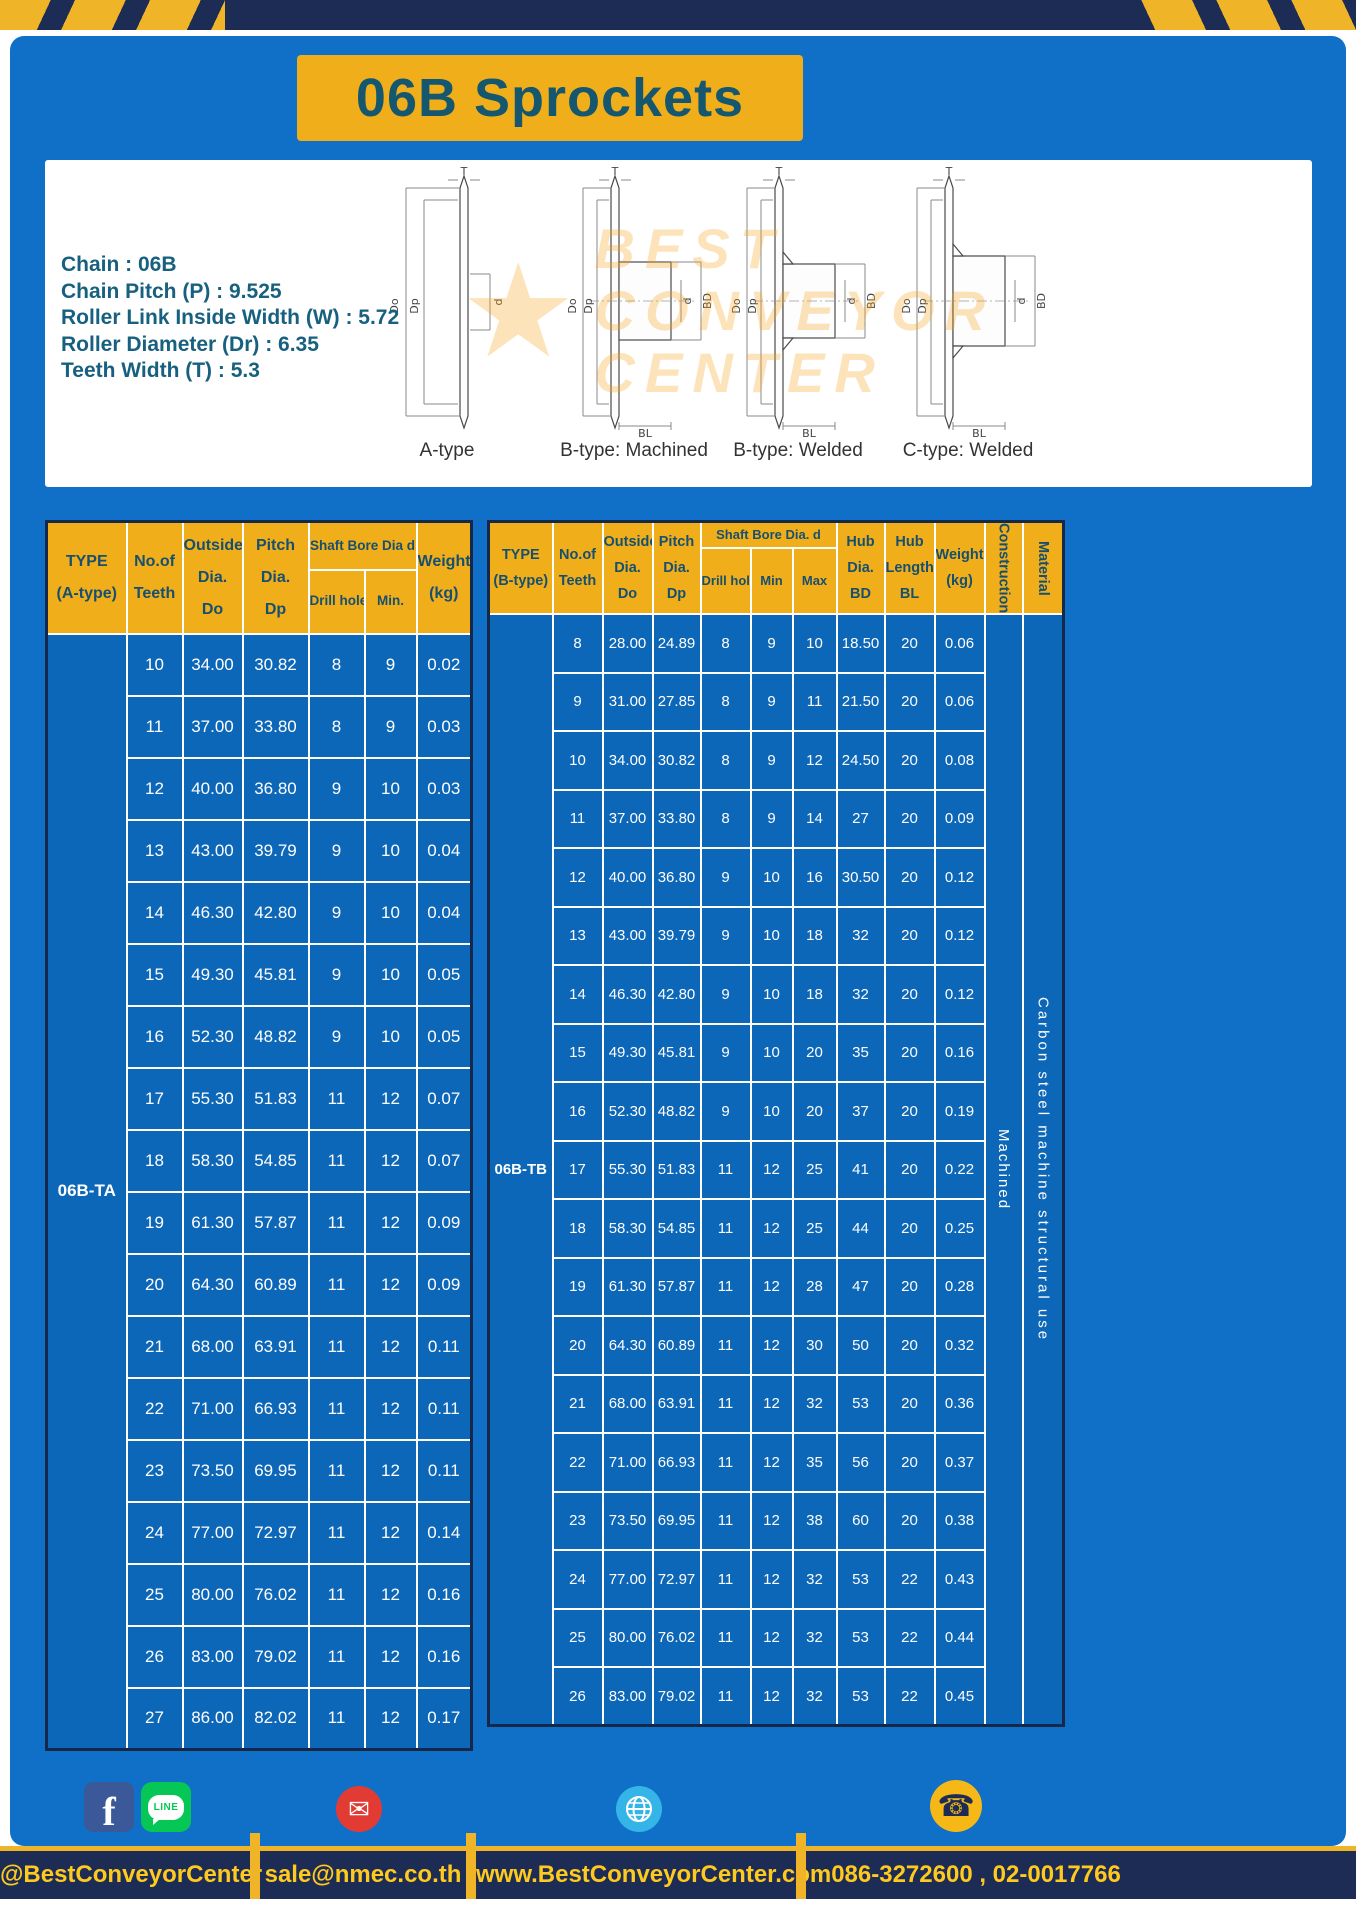 This screenshot has width=1356, height=1920. What do you see at coordinates (154, 1408) in the screenshot?
I see `table-a-cell: 22` at bounding box center [154, 1408].